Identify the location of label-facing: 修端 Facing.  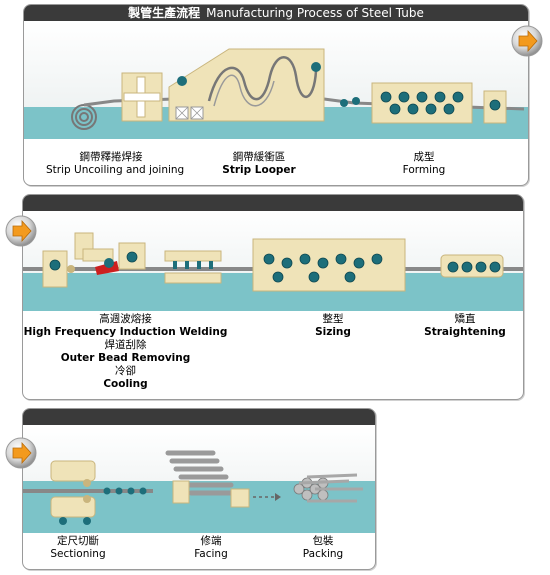
(211, 548).